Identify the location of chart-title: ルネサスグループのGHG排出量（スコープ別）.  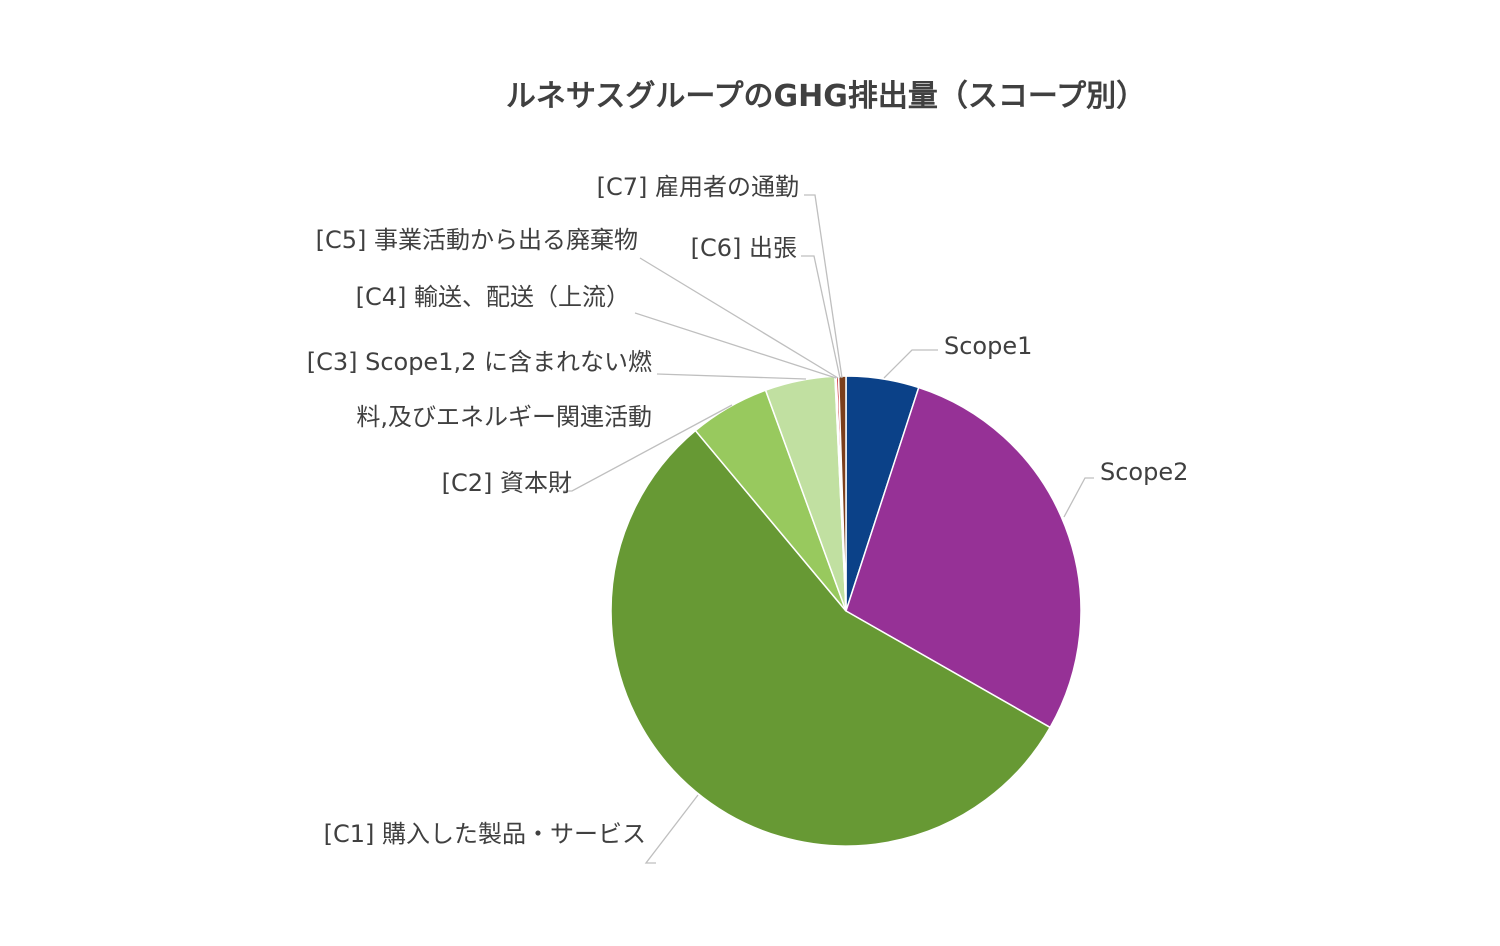
(826, 96).